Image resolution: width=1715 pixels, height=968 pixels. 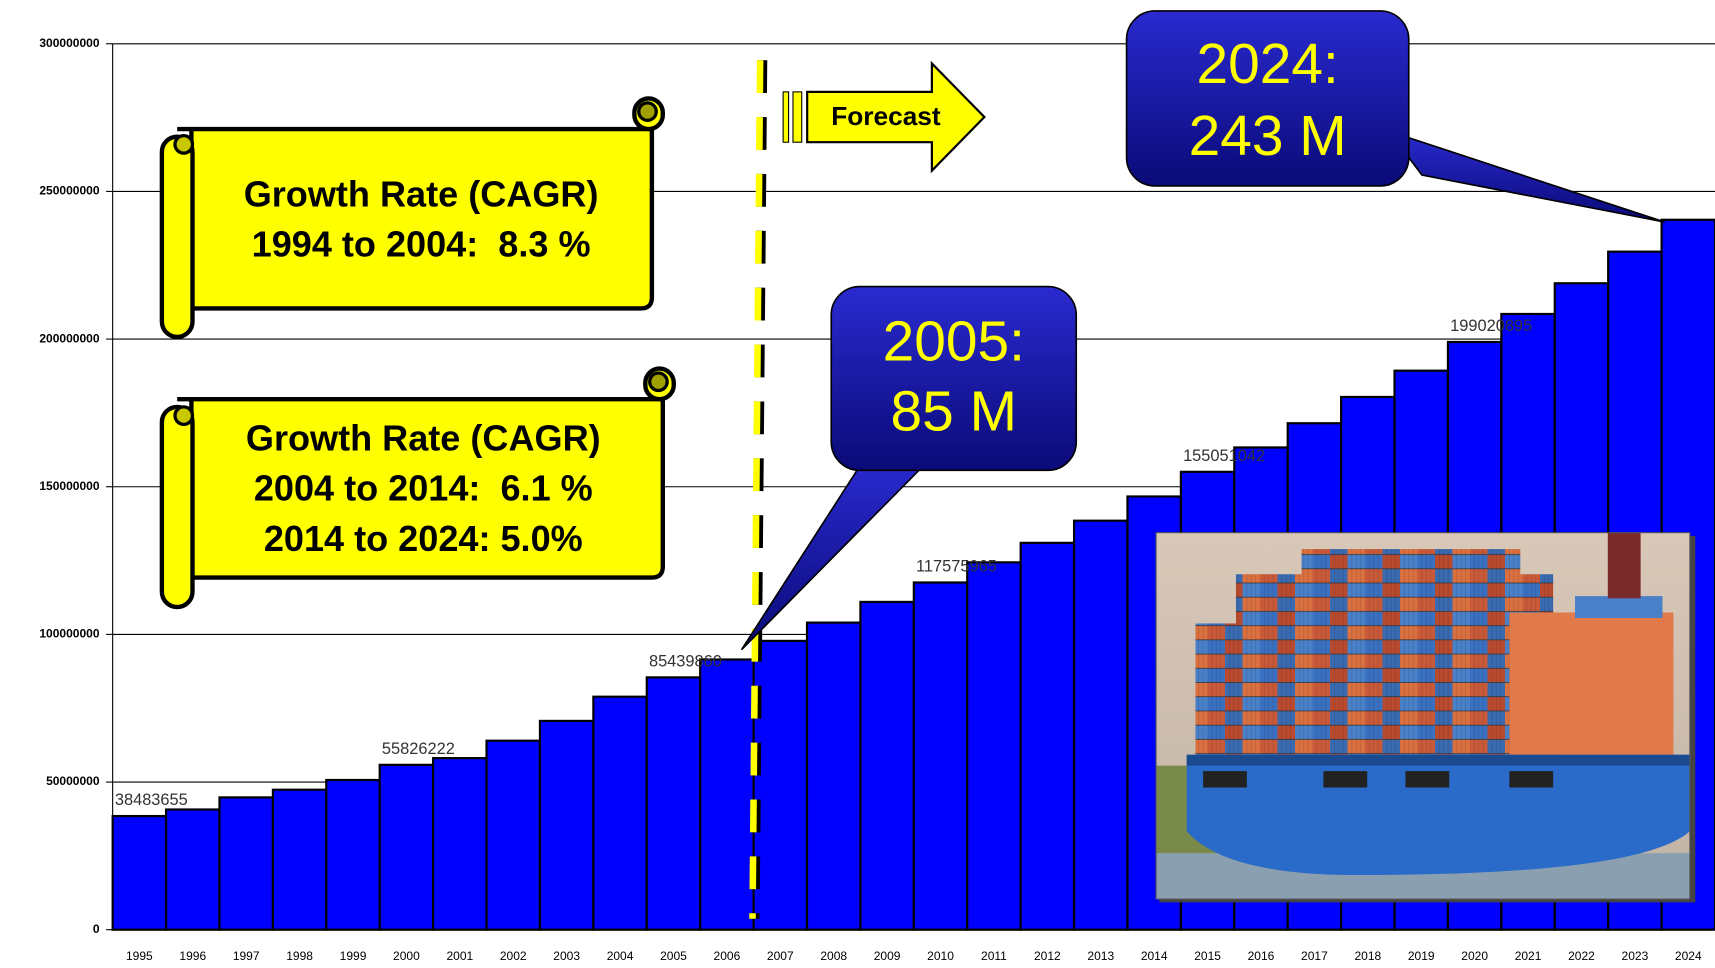 I want to click on x-tick-label: 2009, so click(x=887, y=956).